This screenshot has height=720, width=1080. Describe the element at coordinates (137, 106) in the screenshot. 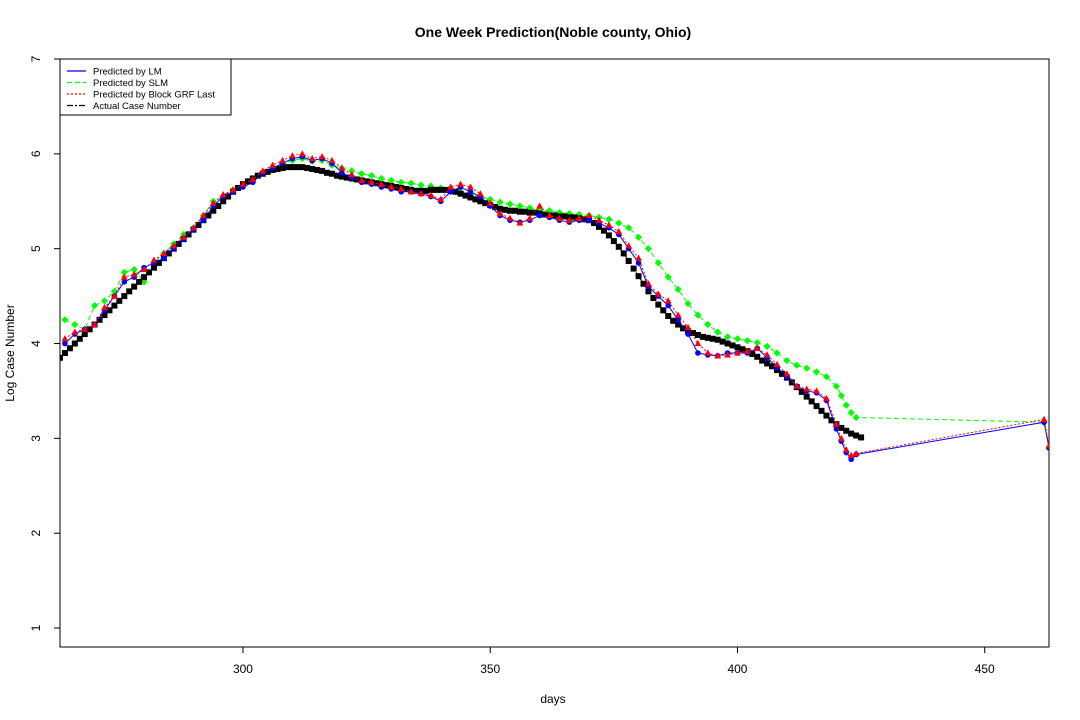

I see `legend-label: Actual Case Number` at that location.